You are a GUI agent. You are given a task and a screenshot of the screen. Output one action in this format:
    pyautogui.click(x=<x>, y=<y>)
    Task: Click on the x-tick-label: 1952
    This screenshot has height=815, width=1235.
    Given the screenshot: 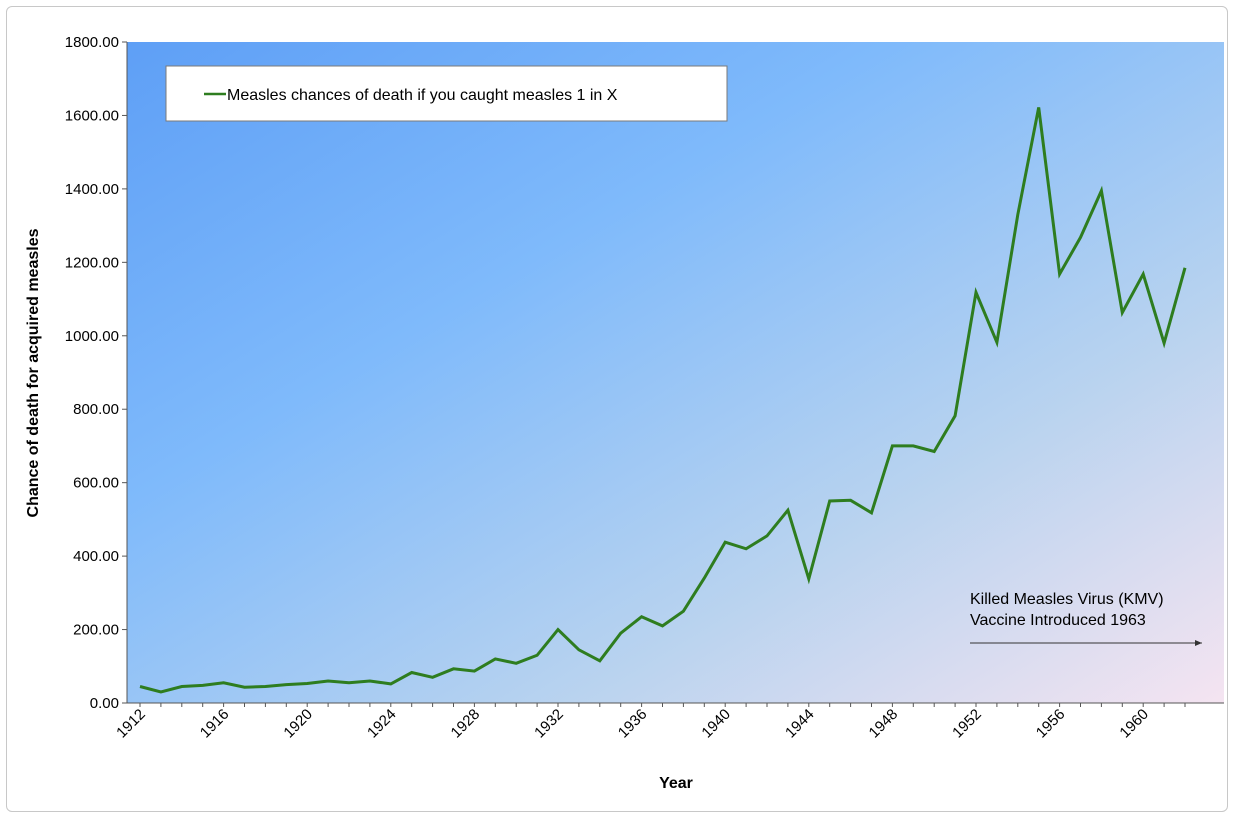 What is the action you would take?
    pyautogui.click(x=967, y=724)
    